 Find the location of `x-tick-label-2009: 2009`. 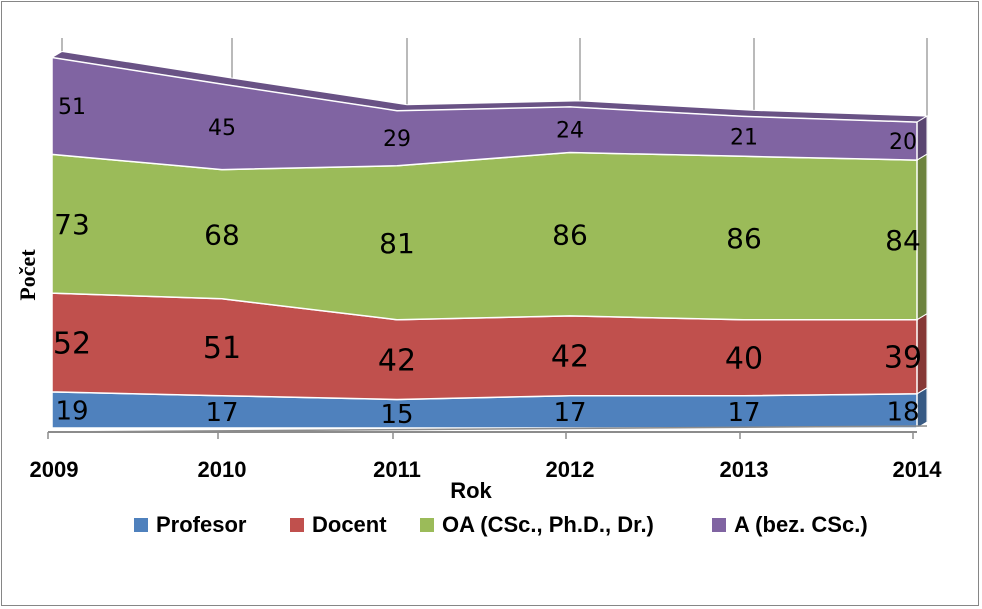

x-tick-label-2009: 2009 is located at coordinates (54, 469).